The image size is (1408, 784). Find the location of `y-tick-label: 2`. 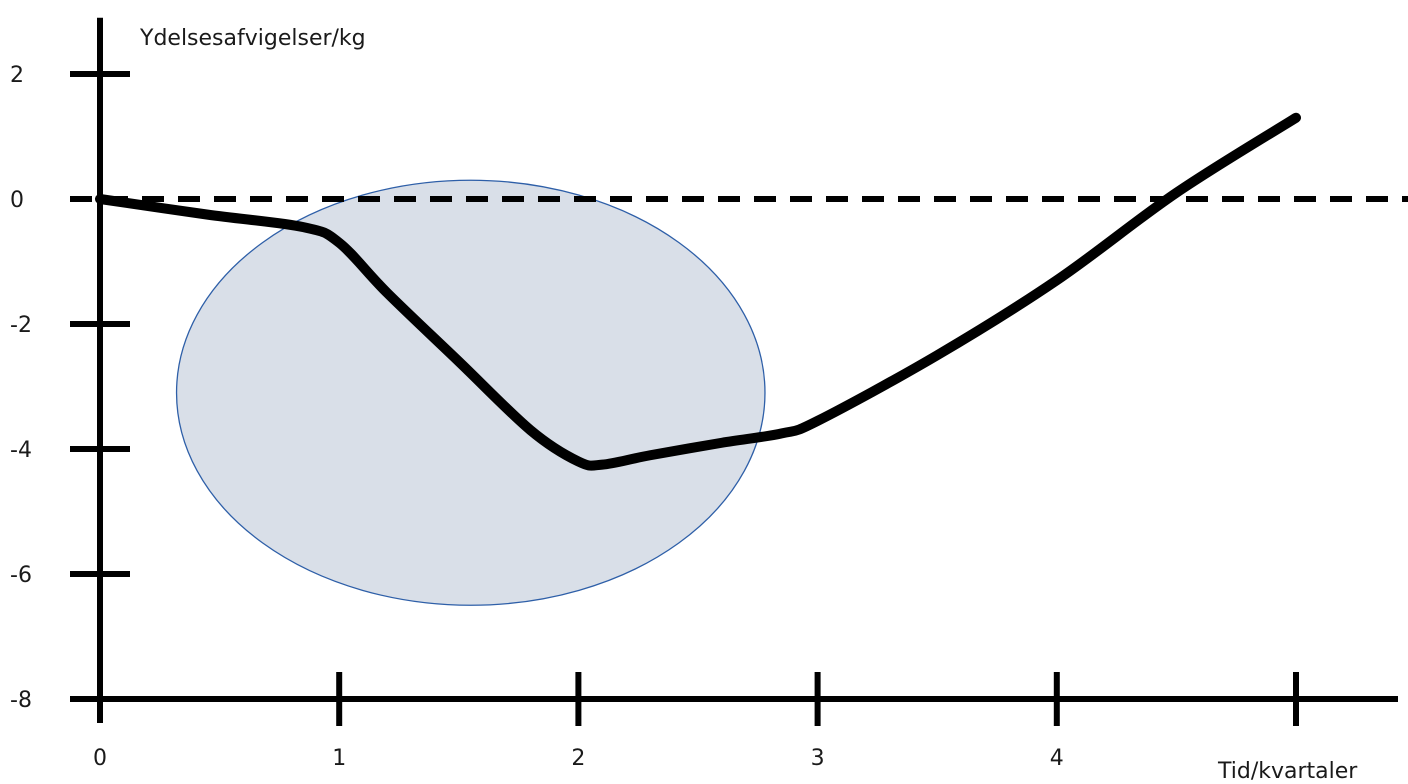

y-tick-label: 2 is located at coordinates (17, 75).